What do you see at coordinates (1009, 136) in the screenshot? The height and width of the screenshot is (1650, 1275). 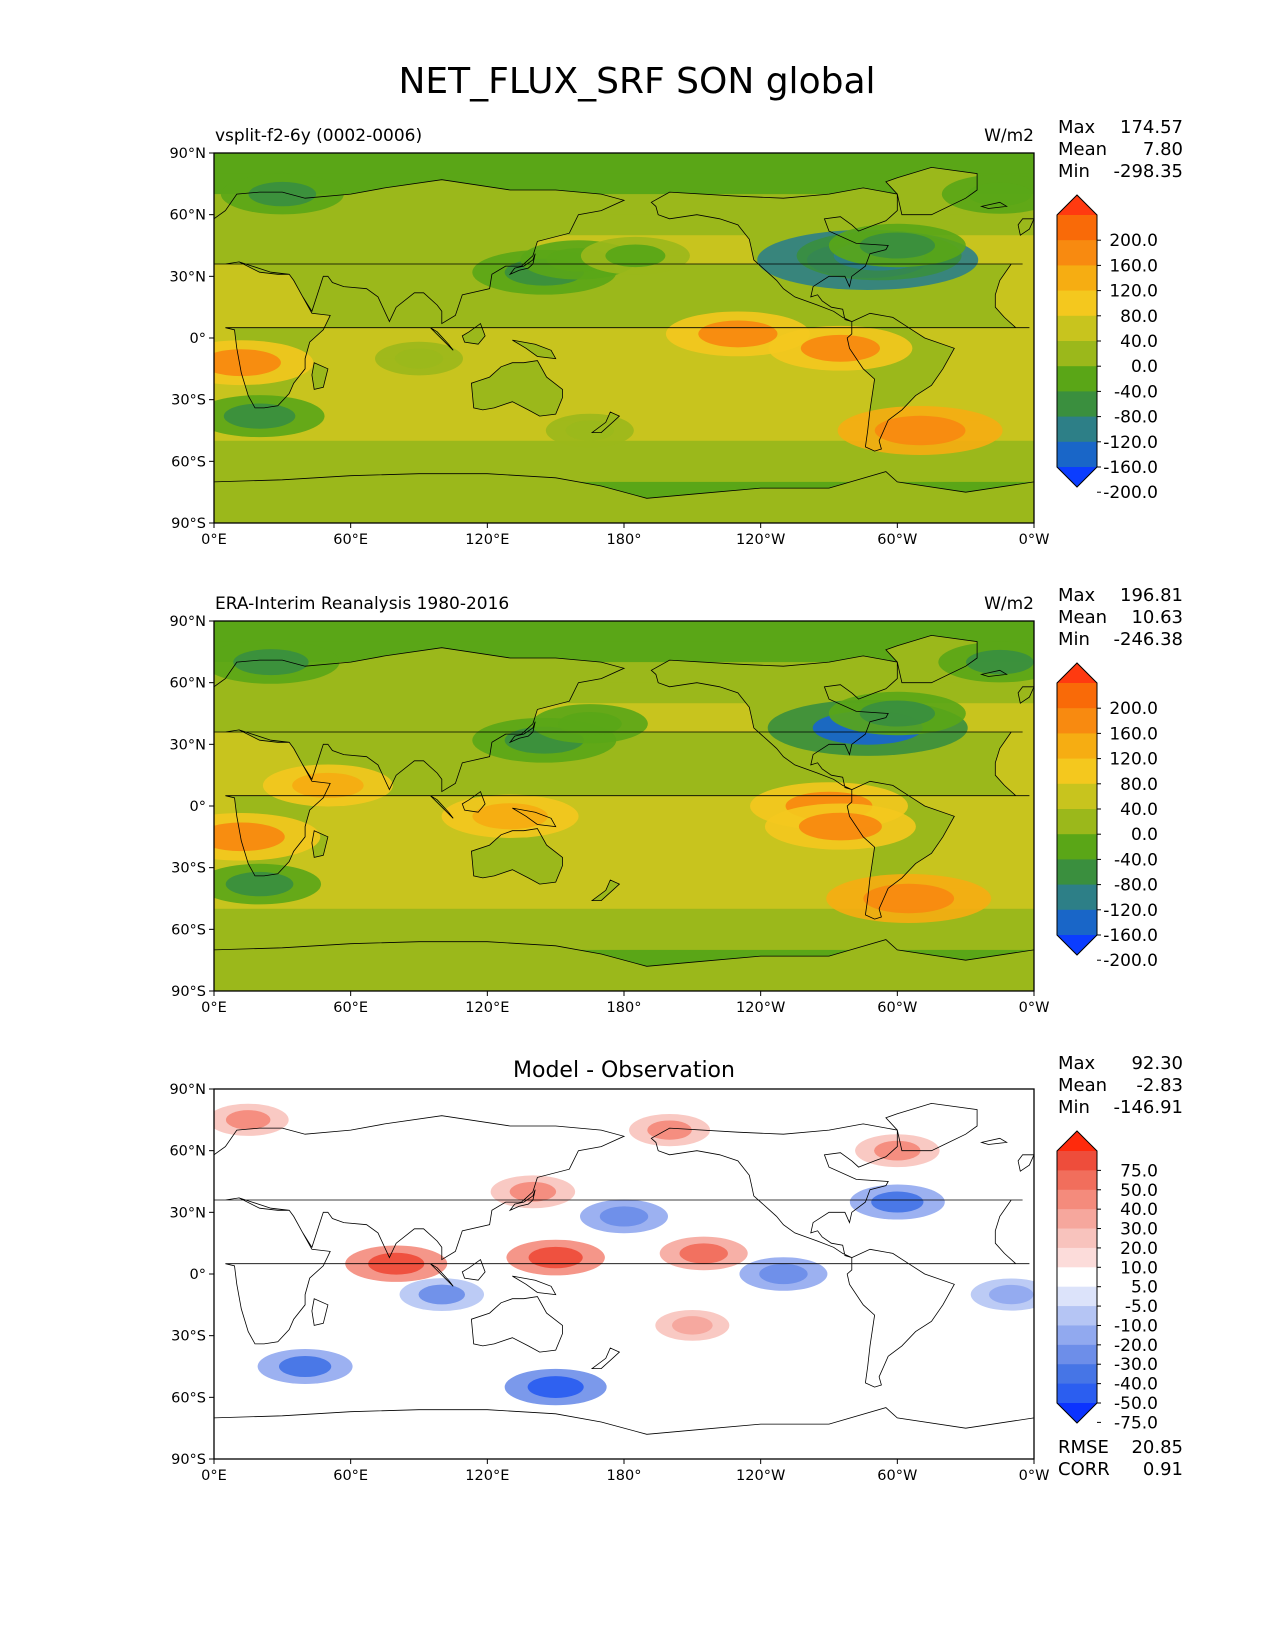 I see `units-label: W/m2` at bounding box center [1009, 136].